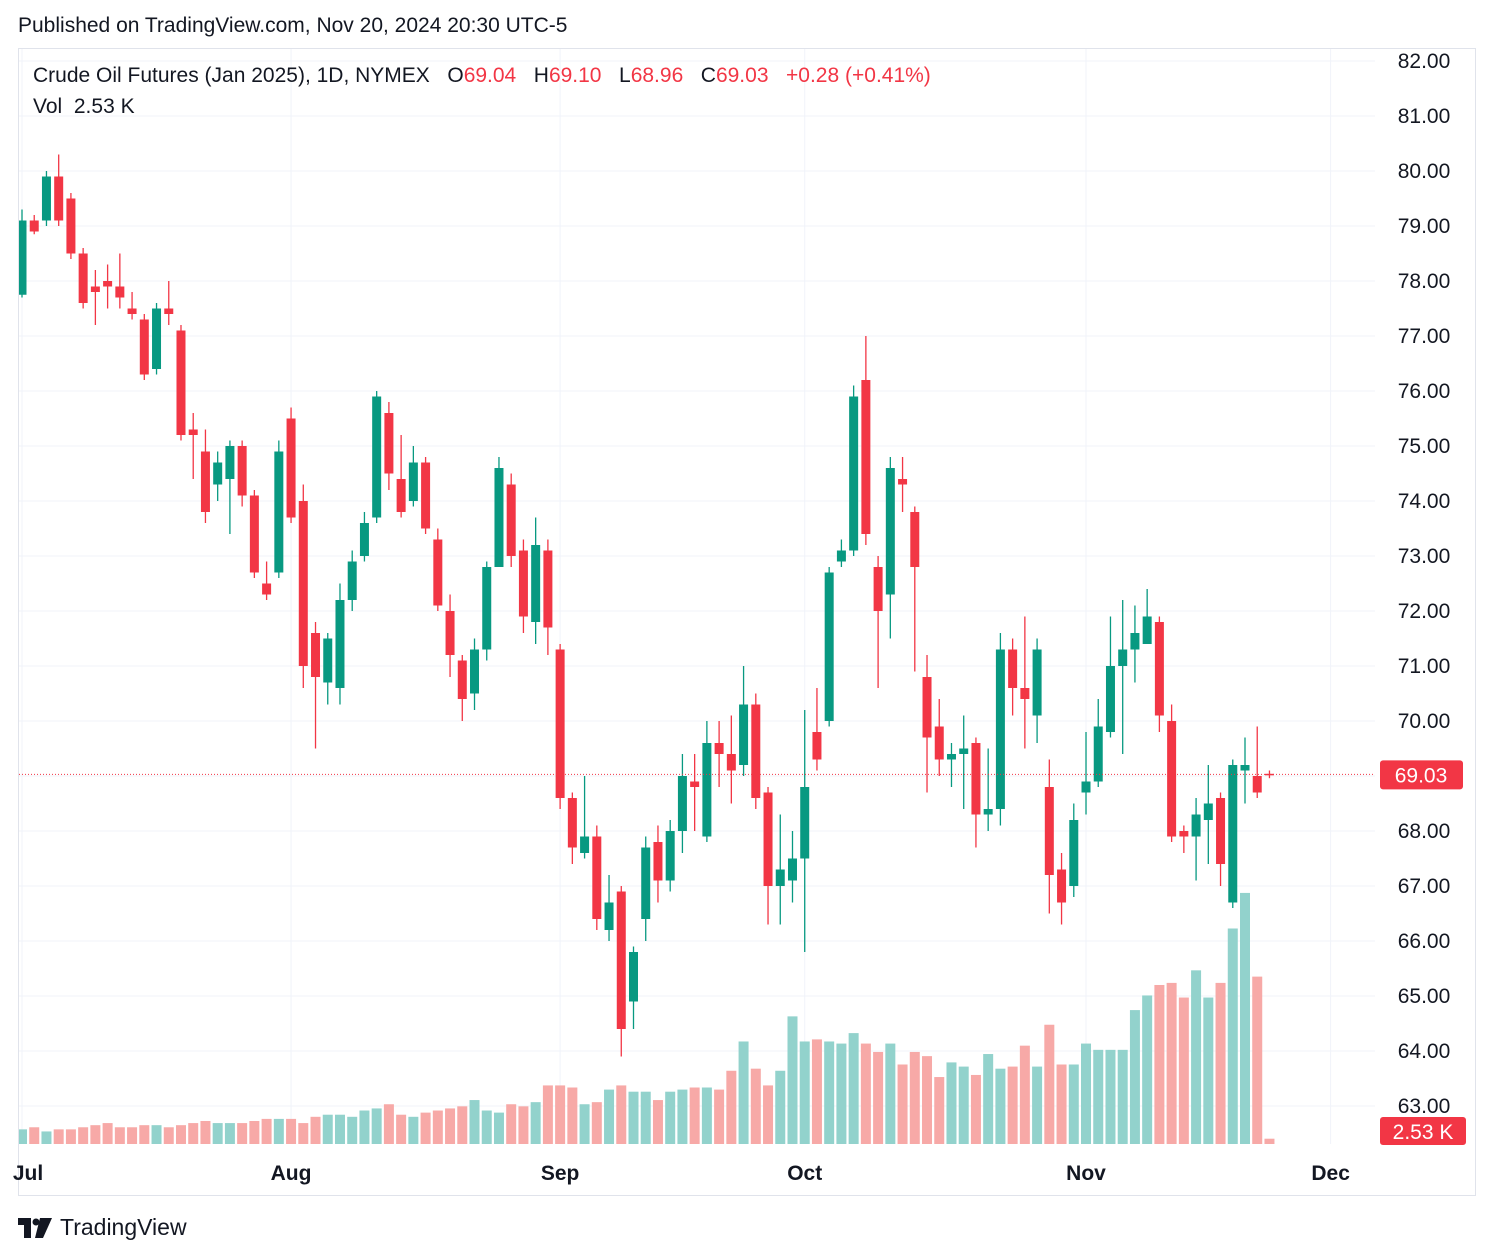  I want to click on price-tick-label: 63.00, so click(1424, 1106).